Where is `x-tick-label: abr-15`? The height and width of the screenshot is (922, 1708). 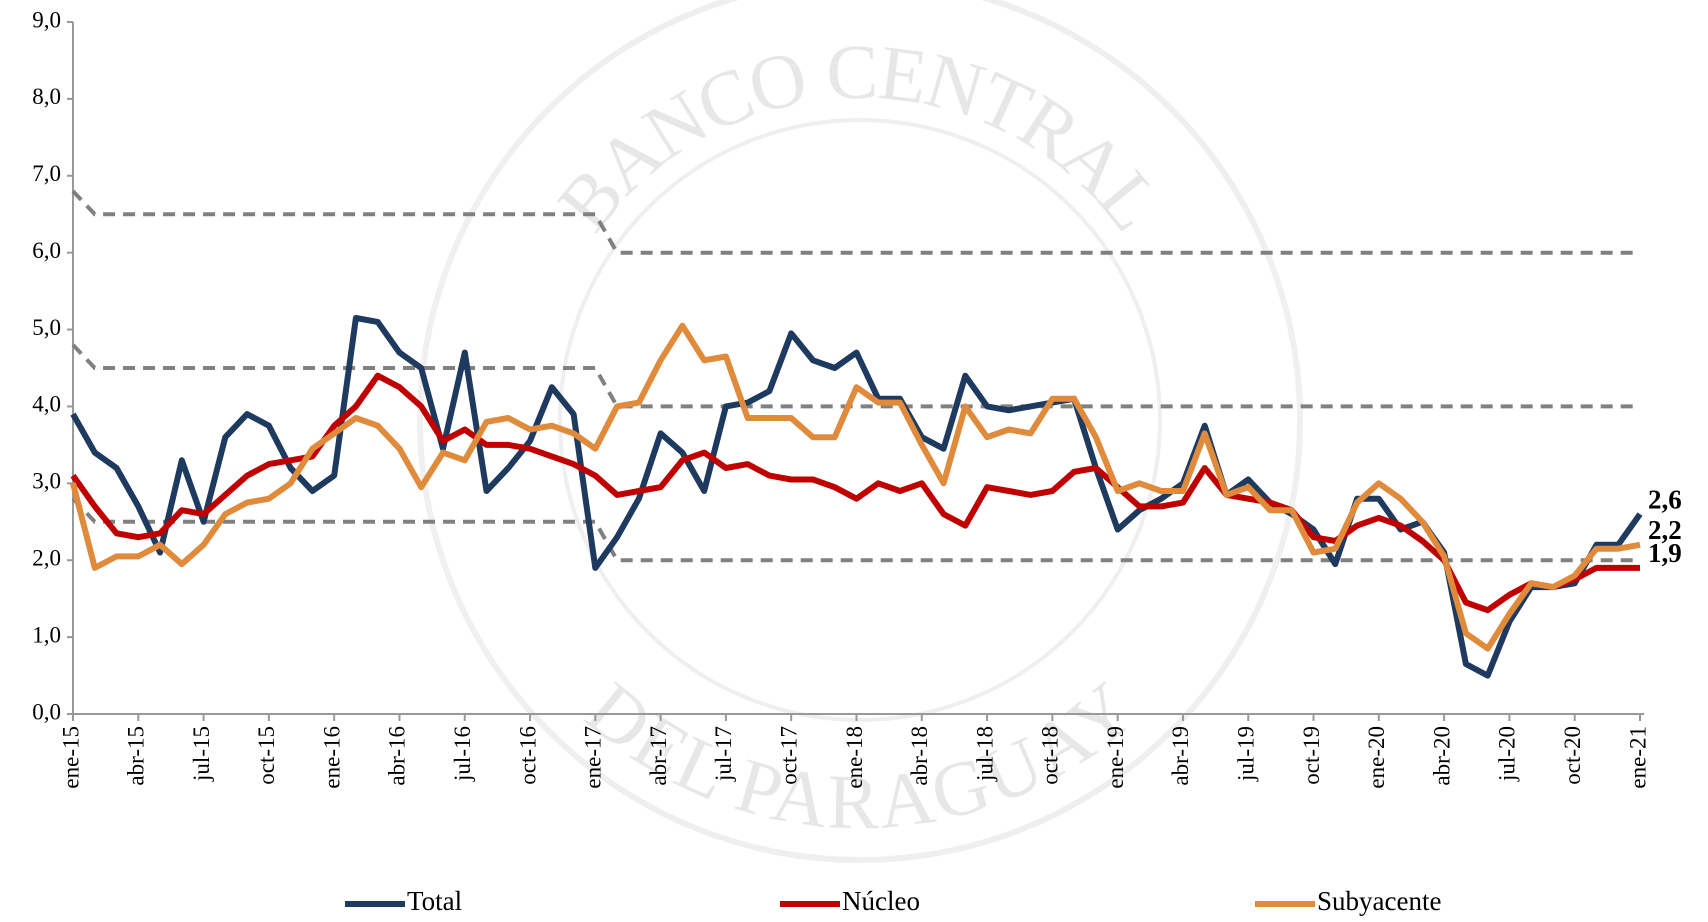
x-tick-label: abr-15 is located at coordinates (136, 756).